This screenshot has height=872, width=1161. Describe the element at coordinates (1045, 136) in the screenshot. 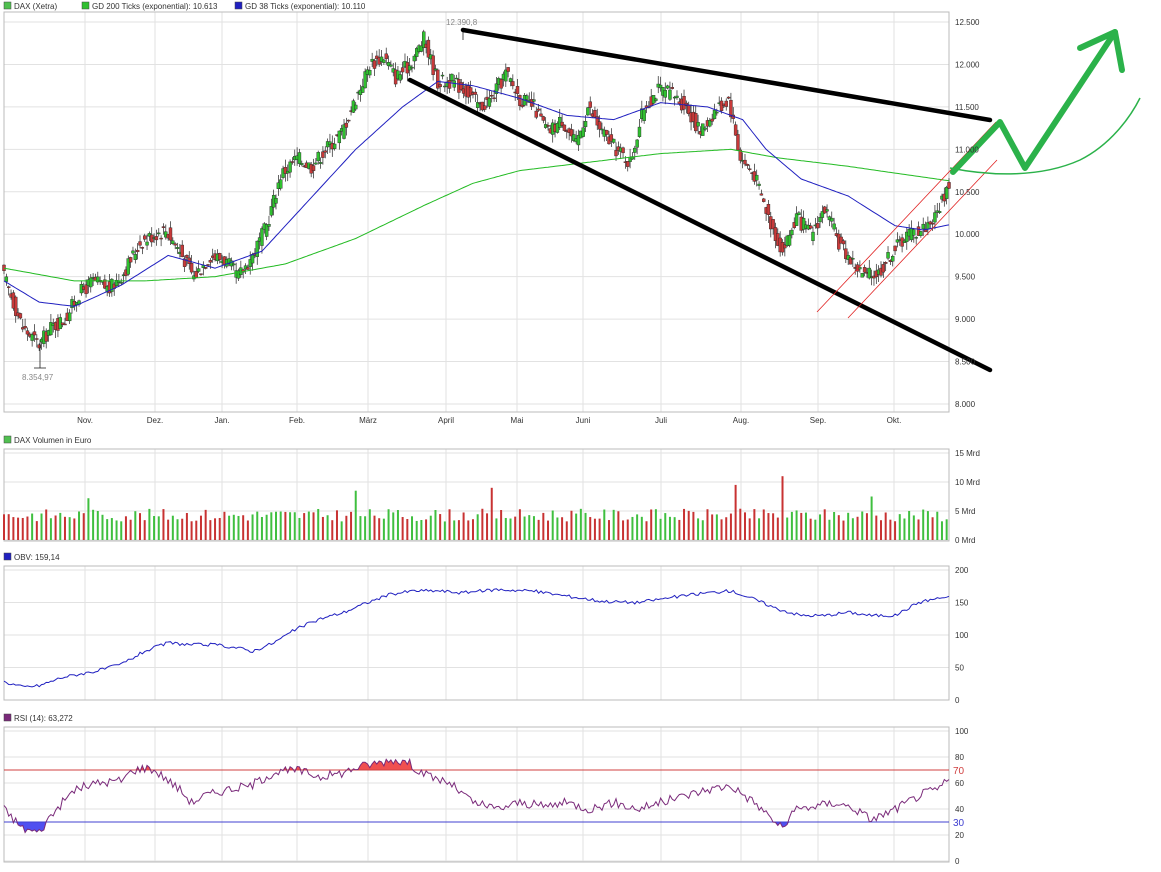

I see `forecast-curve` at that location.